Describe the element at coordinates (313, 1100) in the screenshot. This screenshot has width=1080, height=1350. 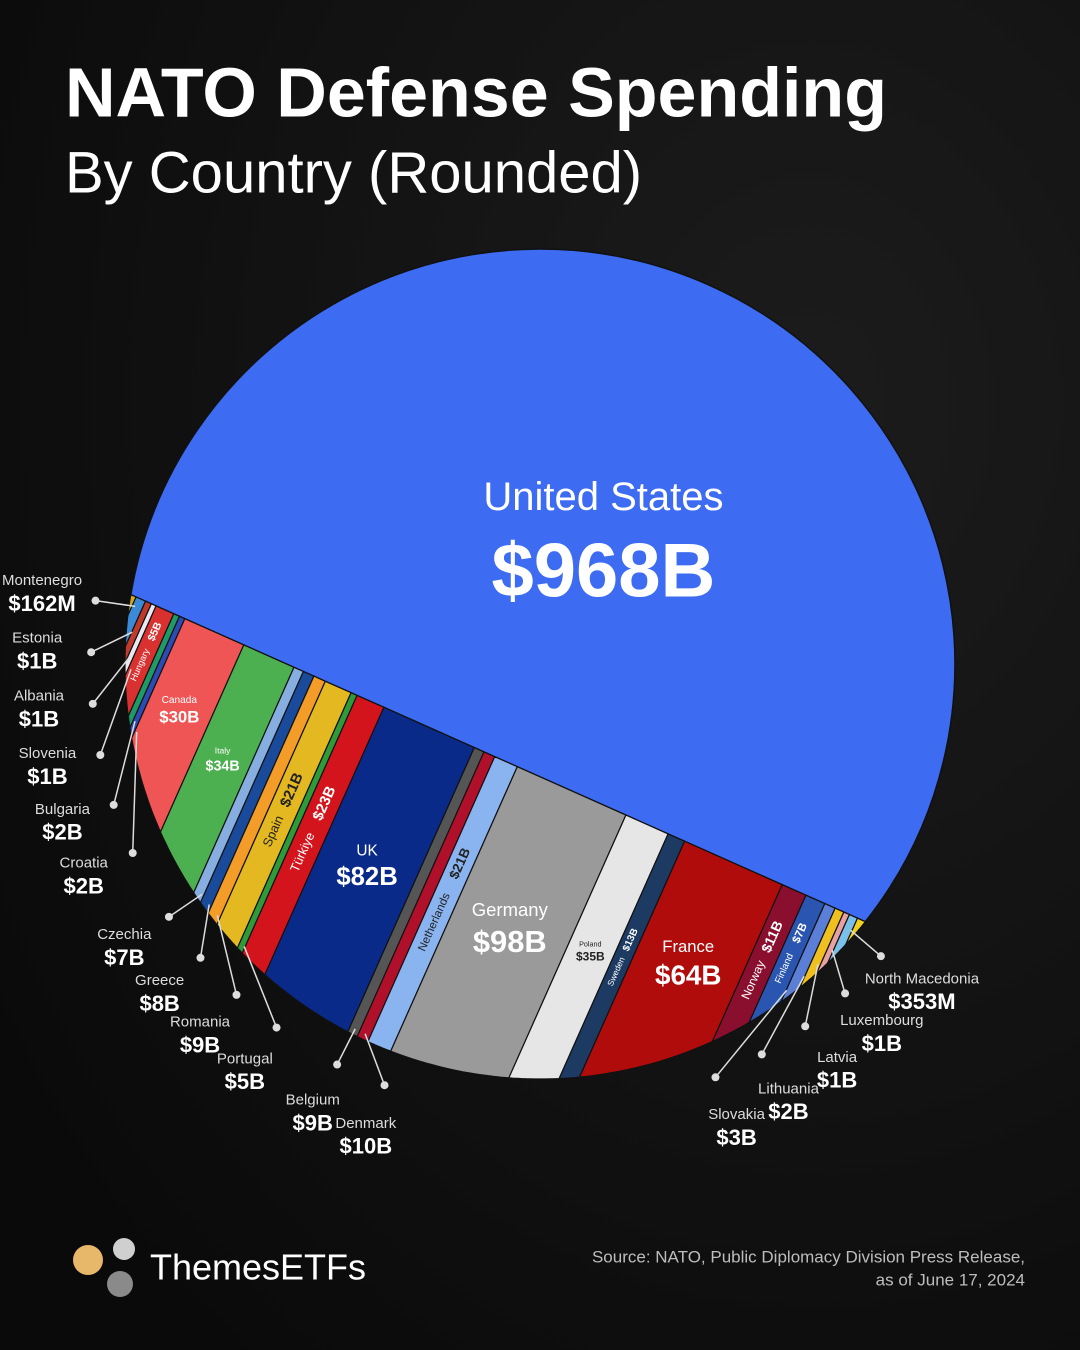
I see `outside-label: Belgium` at that location.